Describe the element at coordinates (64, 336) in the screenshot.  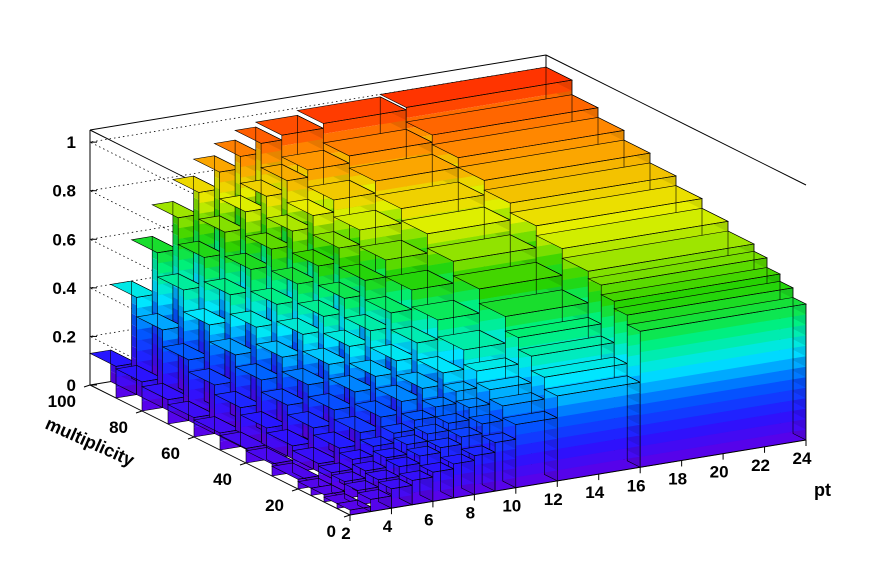
I see `z-tick-label: 0.2` at that location.